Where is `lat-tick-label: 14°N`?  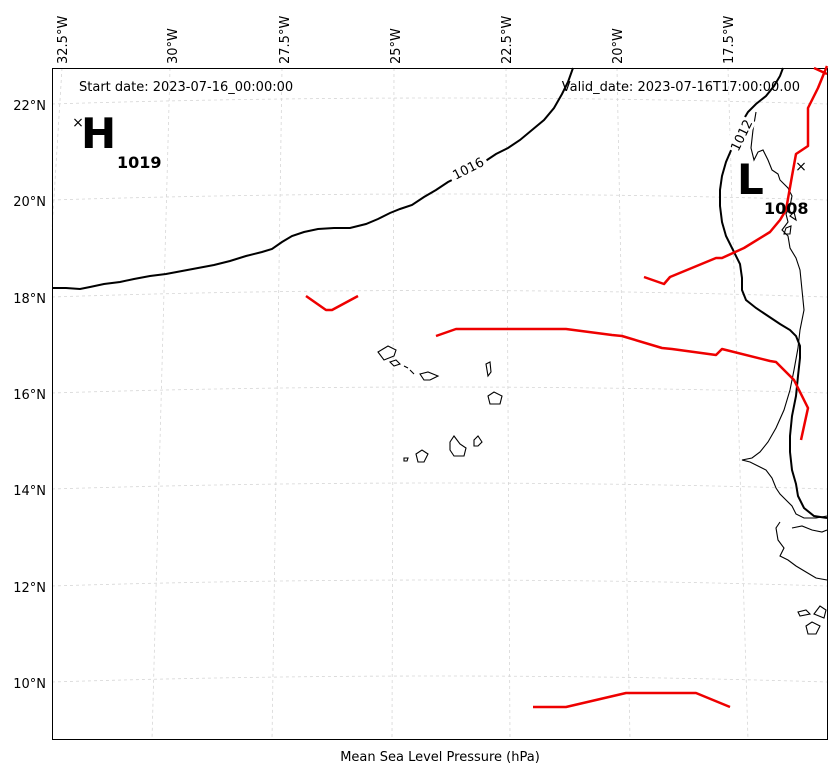
lat-tick-label: 14°N is located at coordinates (29, 491).